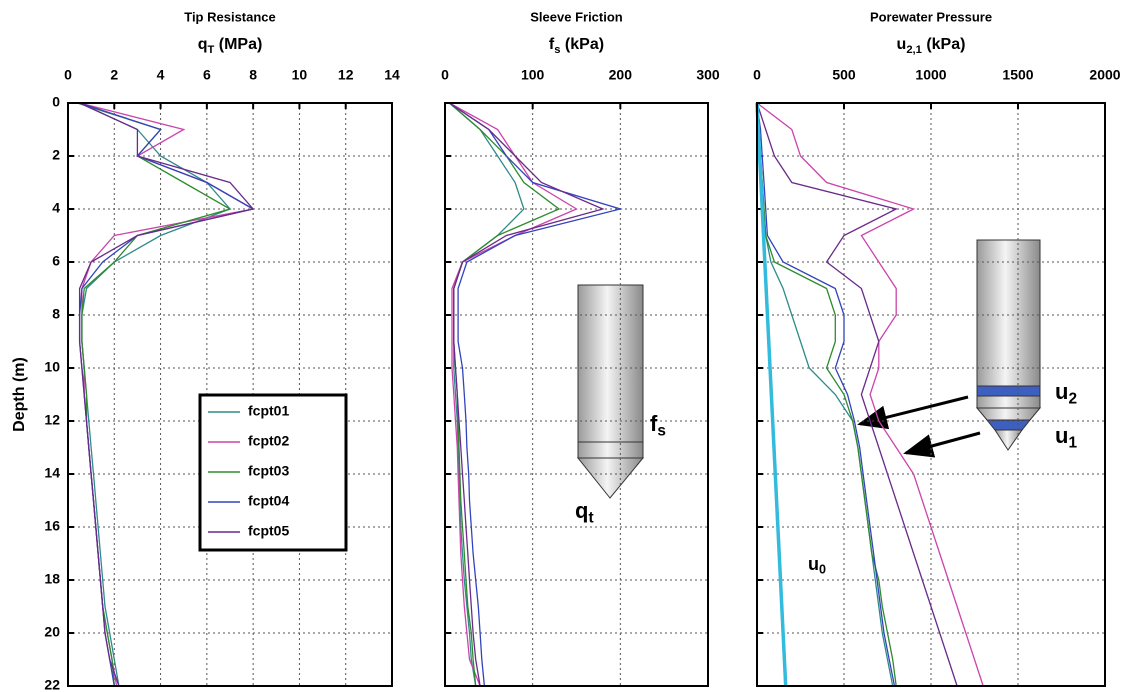  Describe the element at coordinates (268, 411) in the screenshot. I see `legend-label: fcpt01` at that location.